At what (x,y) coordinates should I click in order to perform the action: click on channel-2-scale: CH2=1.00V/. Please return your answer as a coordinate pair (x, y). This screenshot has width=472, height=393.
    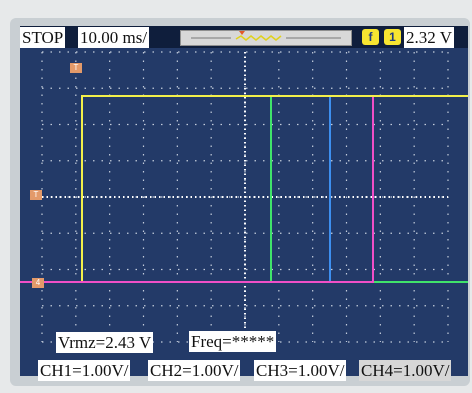
    Looking at the image, I should click on (194, 370).